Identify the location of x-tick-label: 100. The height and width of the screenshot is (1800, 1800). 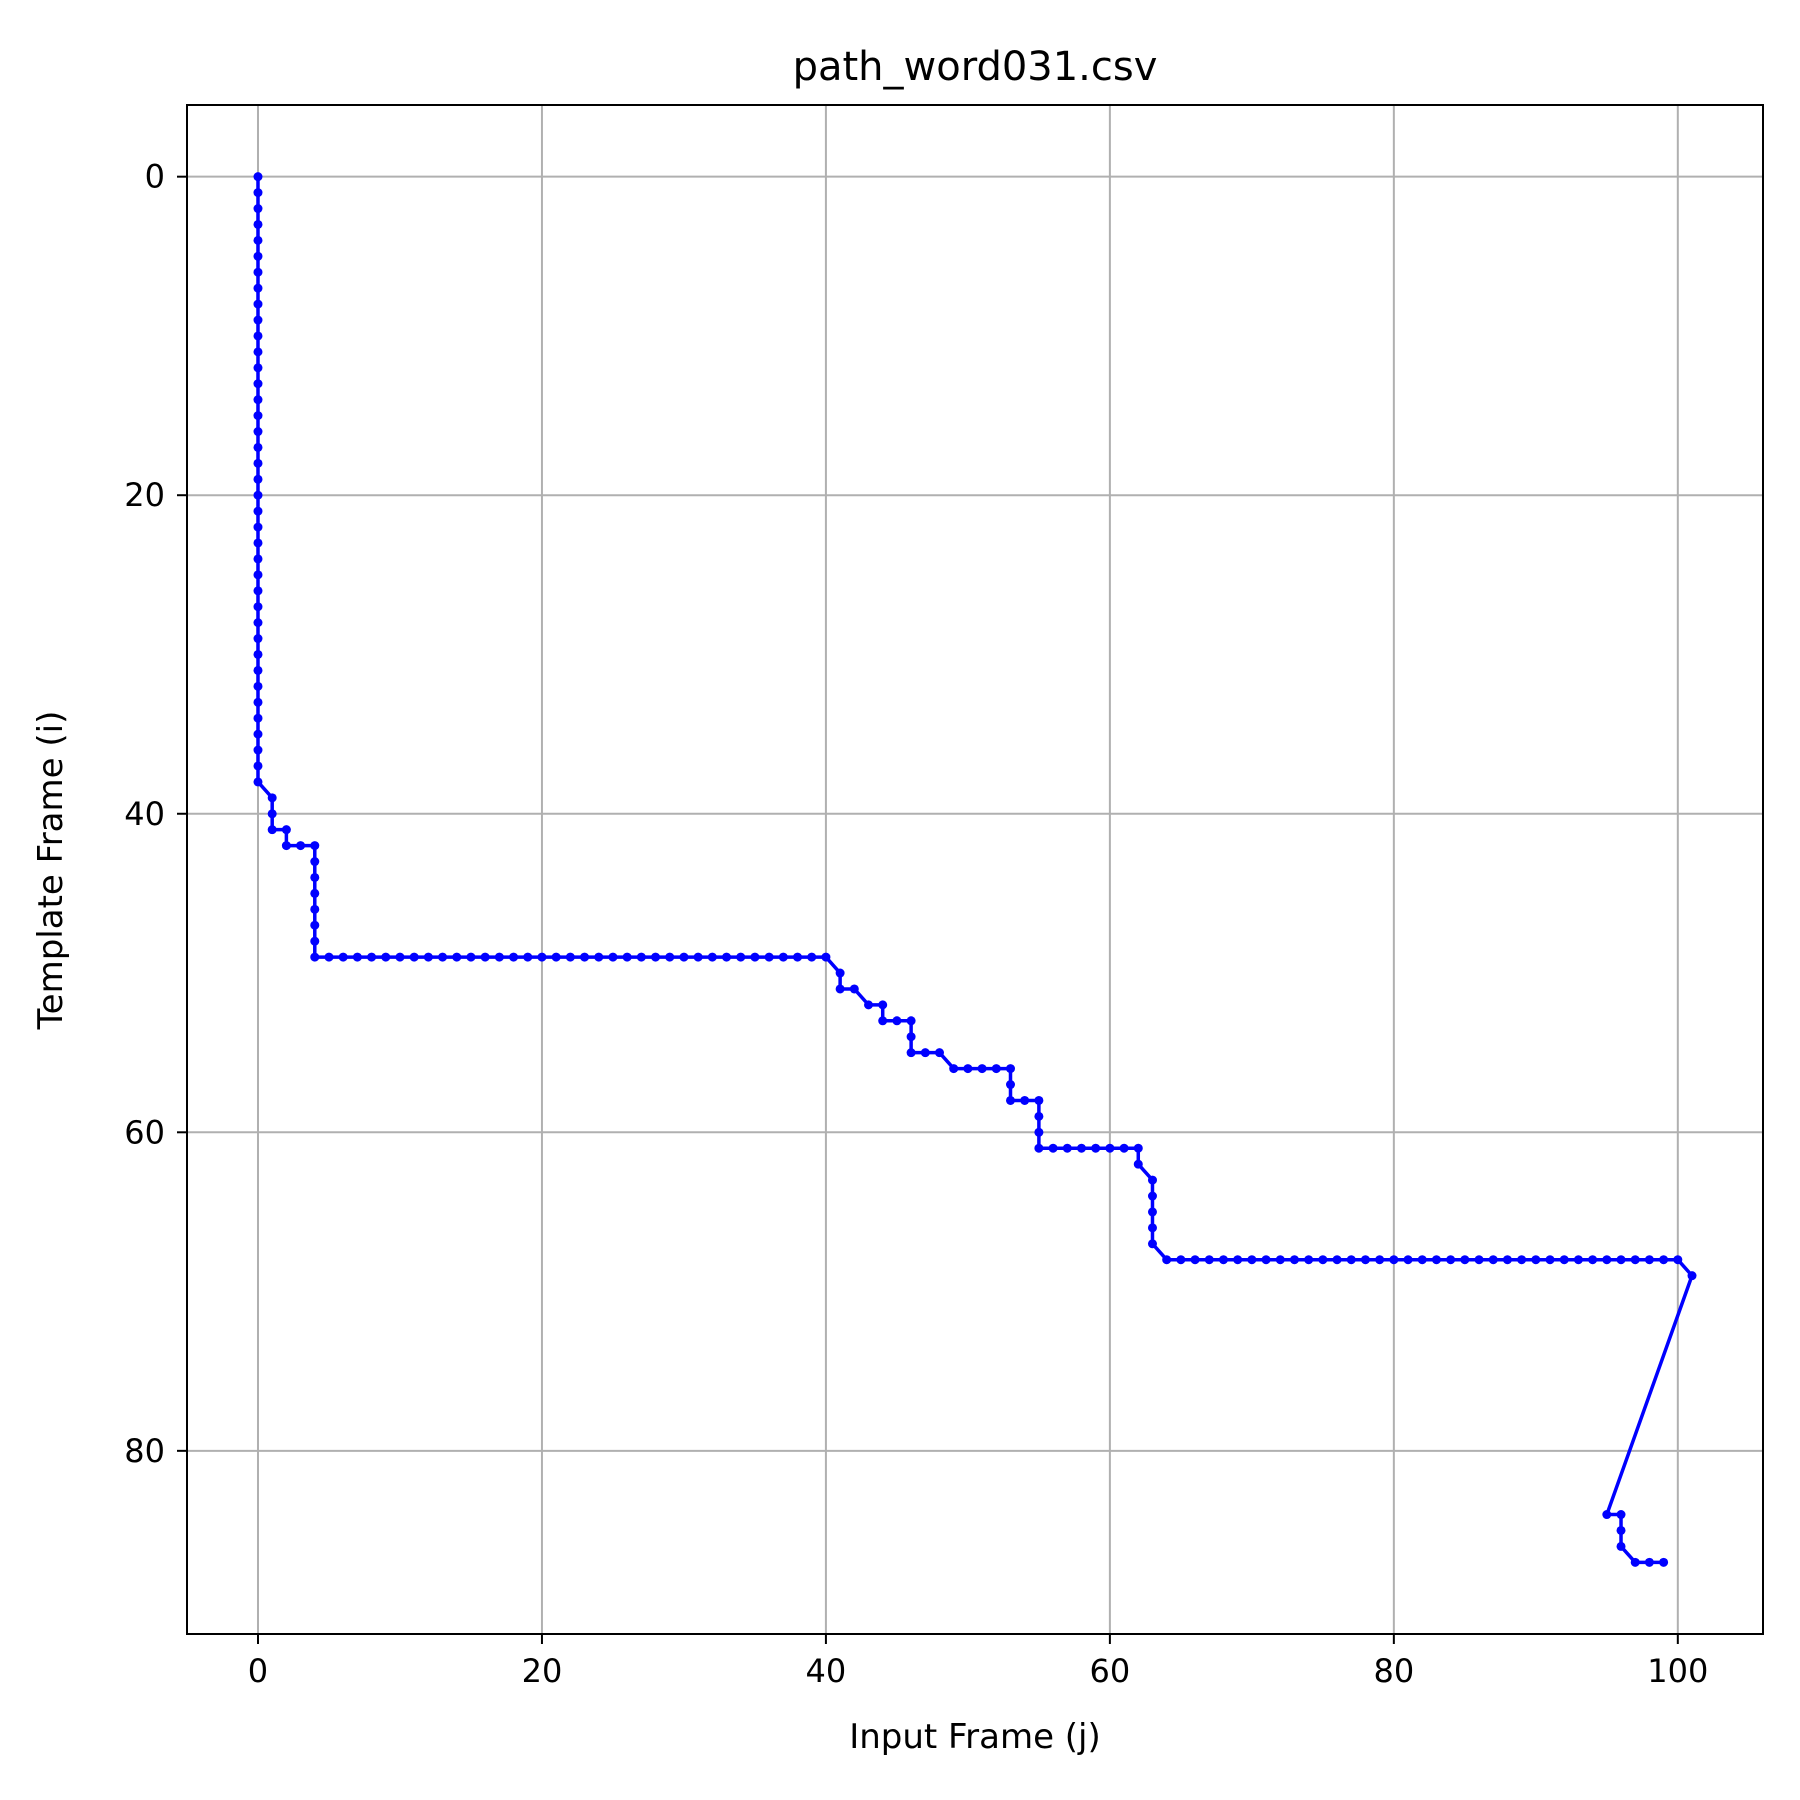
(1677, 1671).